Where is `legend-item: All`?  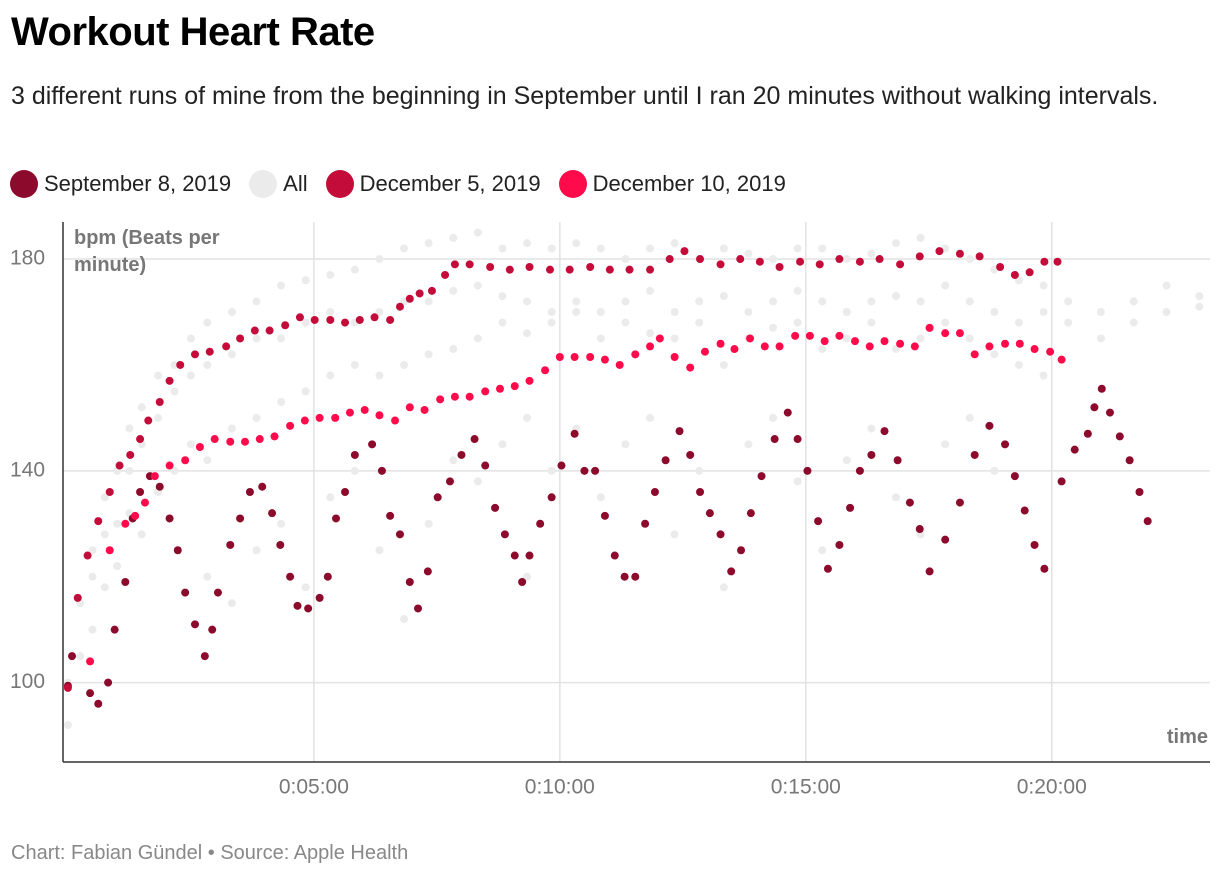
legend-item: All is located at coordinates (278, 184).